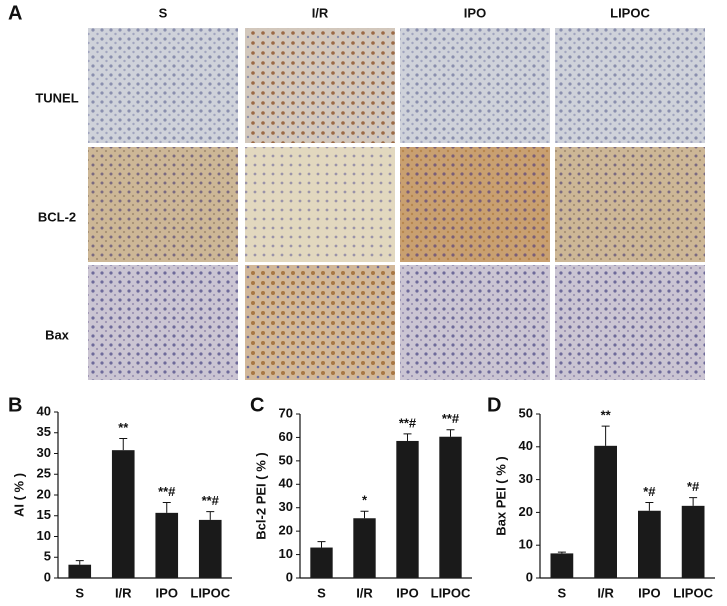 The height and width of the screenshot is (606, 727). Describe the element at coordinates (286, 436) in the screenshot. I see `y-tick-label: 60` at that location.